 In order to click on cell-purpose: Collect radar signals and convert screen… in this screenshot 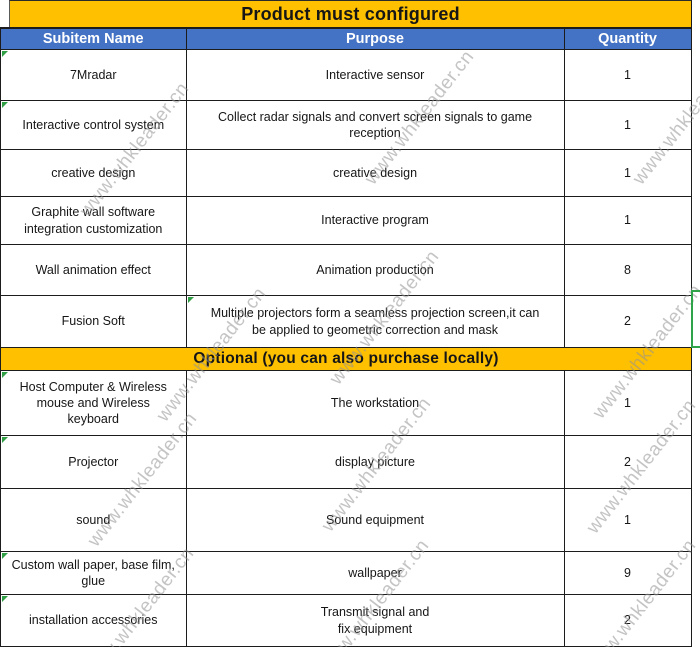, I will do `click(375, 125)`.